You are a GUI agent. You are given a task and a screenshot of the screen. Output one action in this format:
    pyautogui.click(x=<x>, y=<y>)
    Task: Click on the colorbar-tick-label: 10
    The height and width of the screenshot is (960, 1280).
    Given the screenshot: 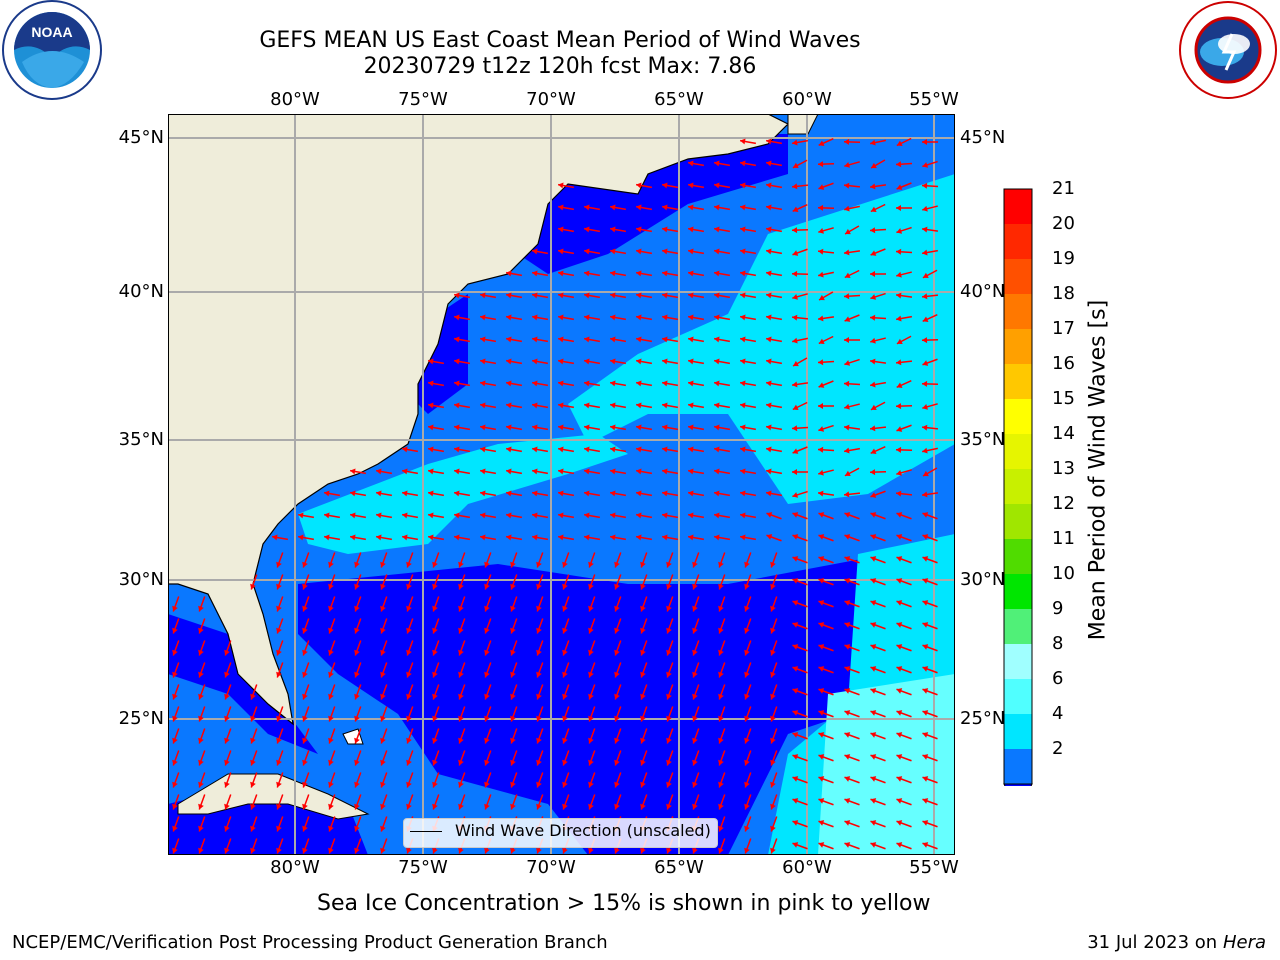 What is the action you would take?
    pyautogui.click(x=1063, y=573)
    